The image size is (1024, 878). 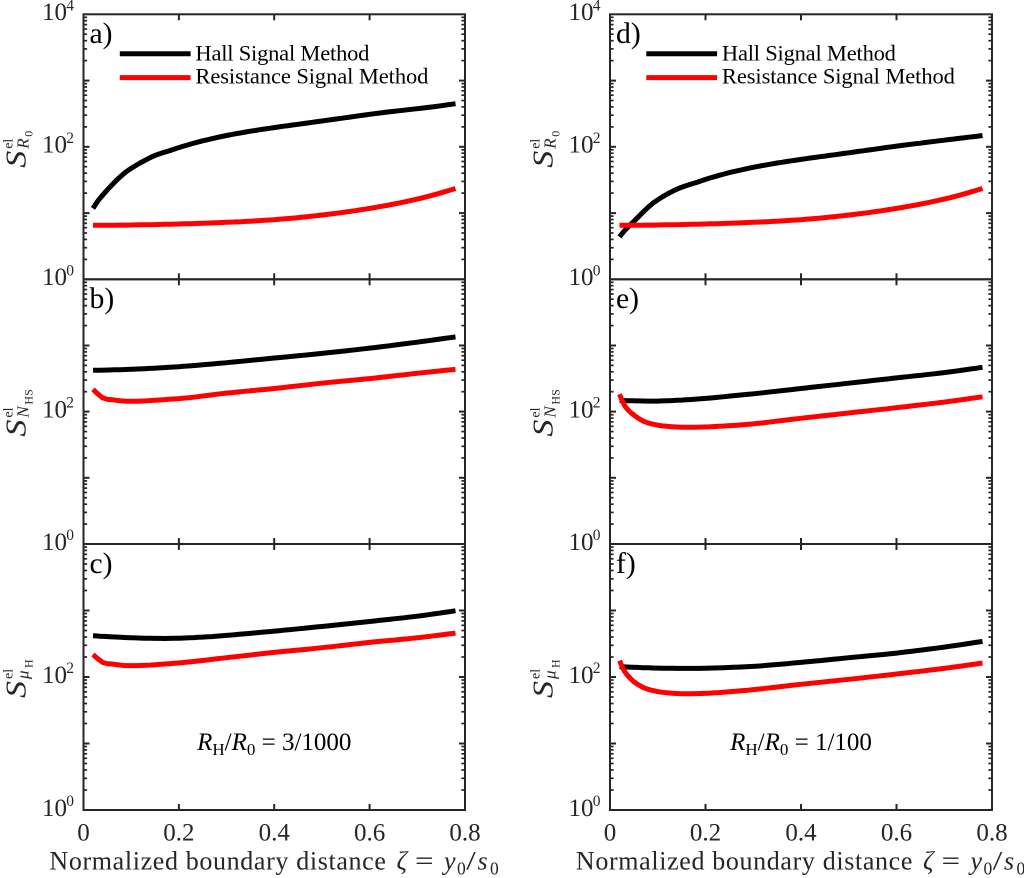 What do you see at coordinates (800, 744) in the screenshot?
I see `svg-text: RH/R0 = 1/100` at bounding box center [800, 744].